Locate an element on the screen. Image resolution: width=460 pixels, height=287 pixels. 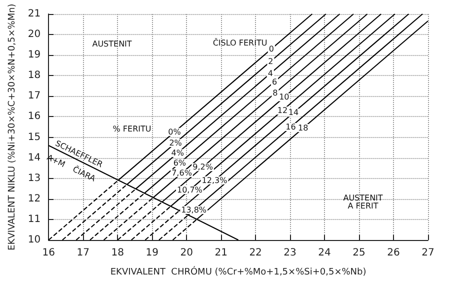
annotation: 8 is located at coordinates (275, 93).